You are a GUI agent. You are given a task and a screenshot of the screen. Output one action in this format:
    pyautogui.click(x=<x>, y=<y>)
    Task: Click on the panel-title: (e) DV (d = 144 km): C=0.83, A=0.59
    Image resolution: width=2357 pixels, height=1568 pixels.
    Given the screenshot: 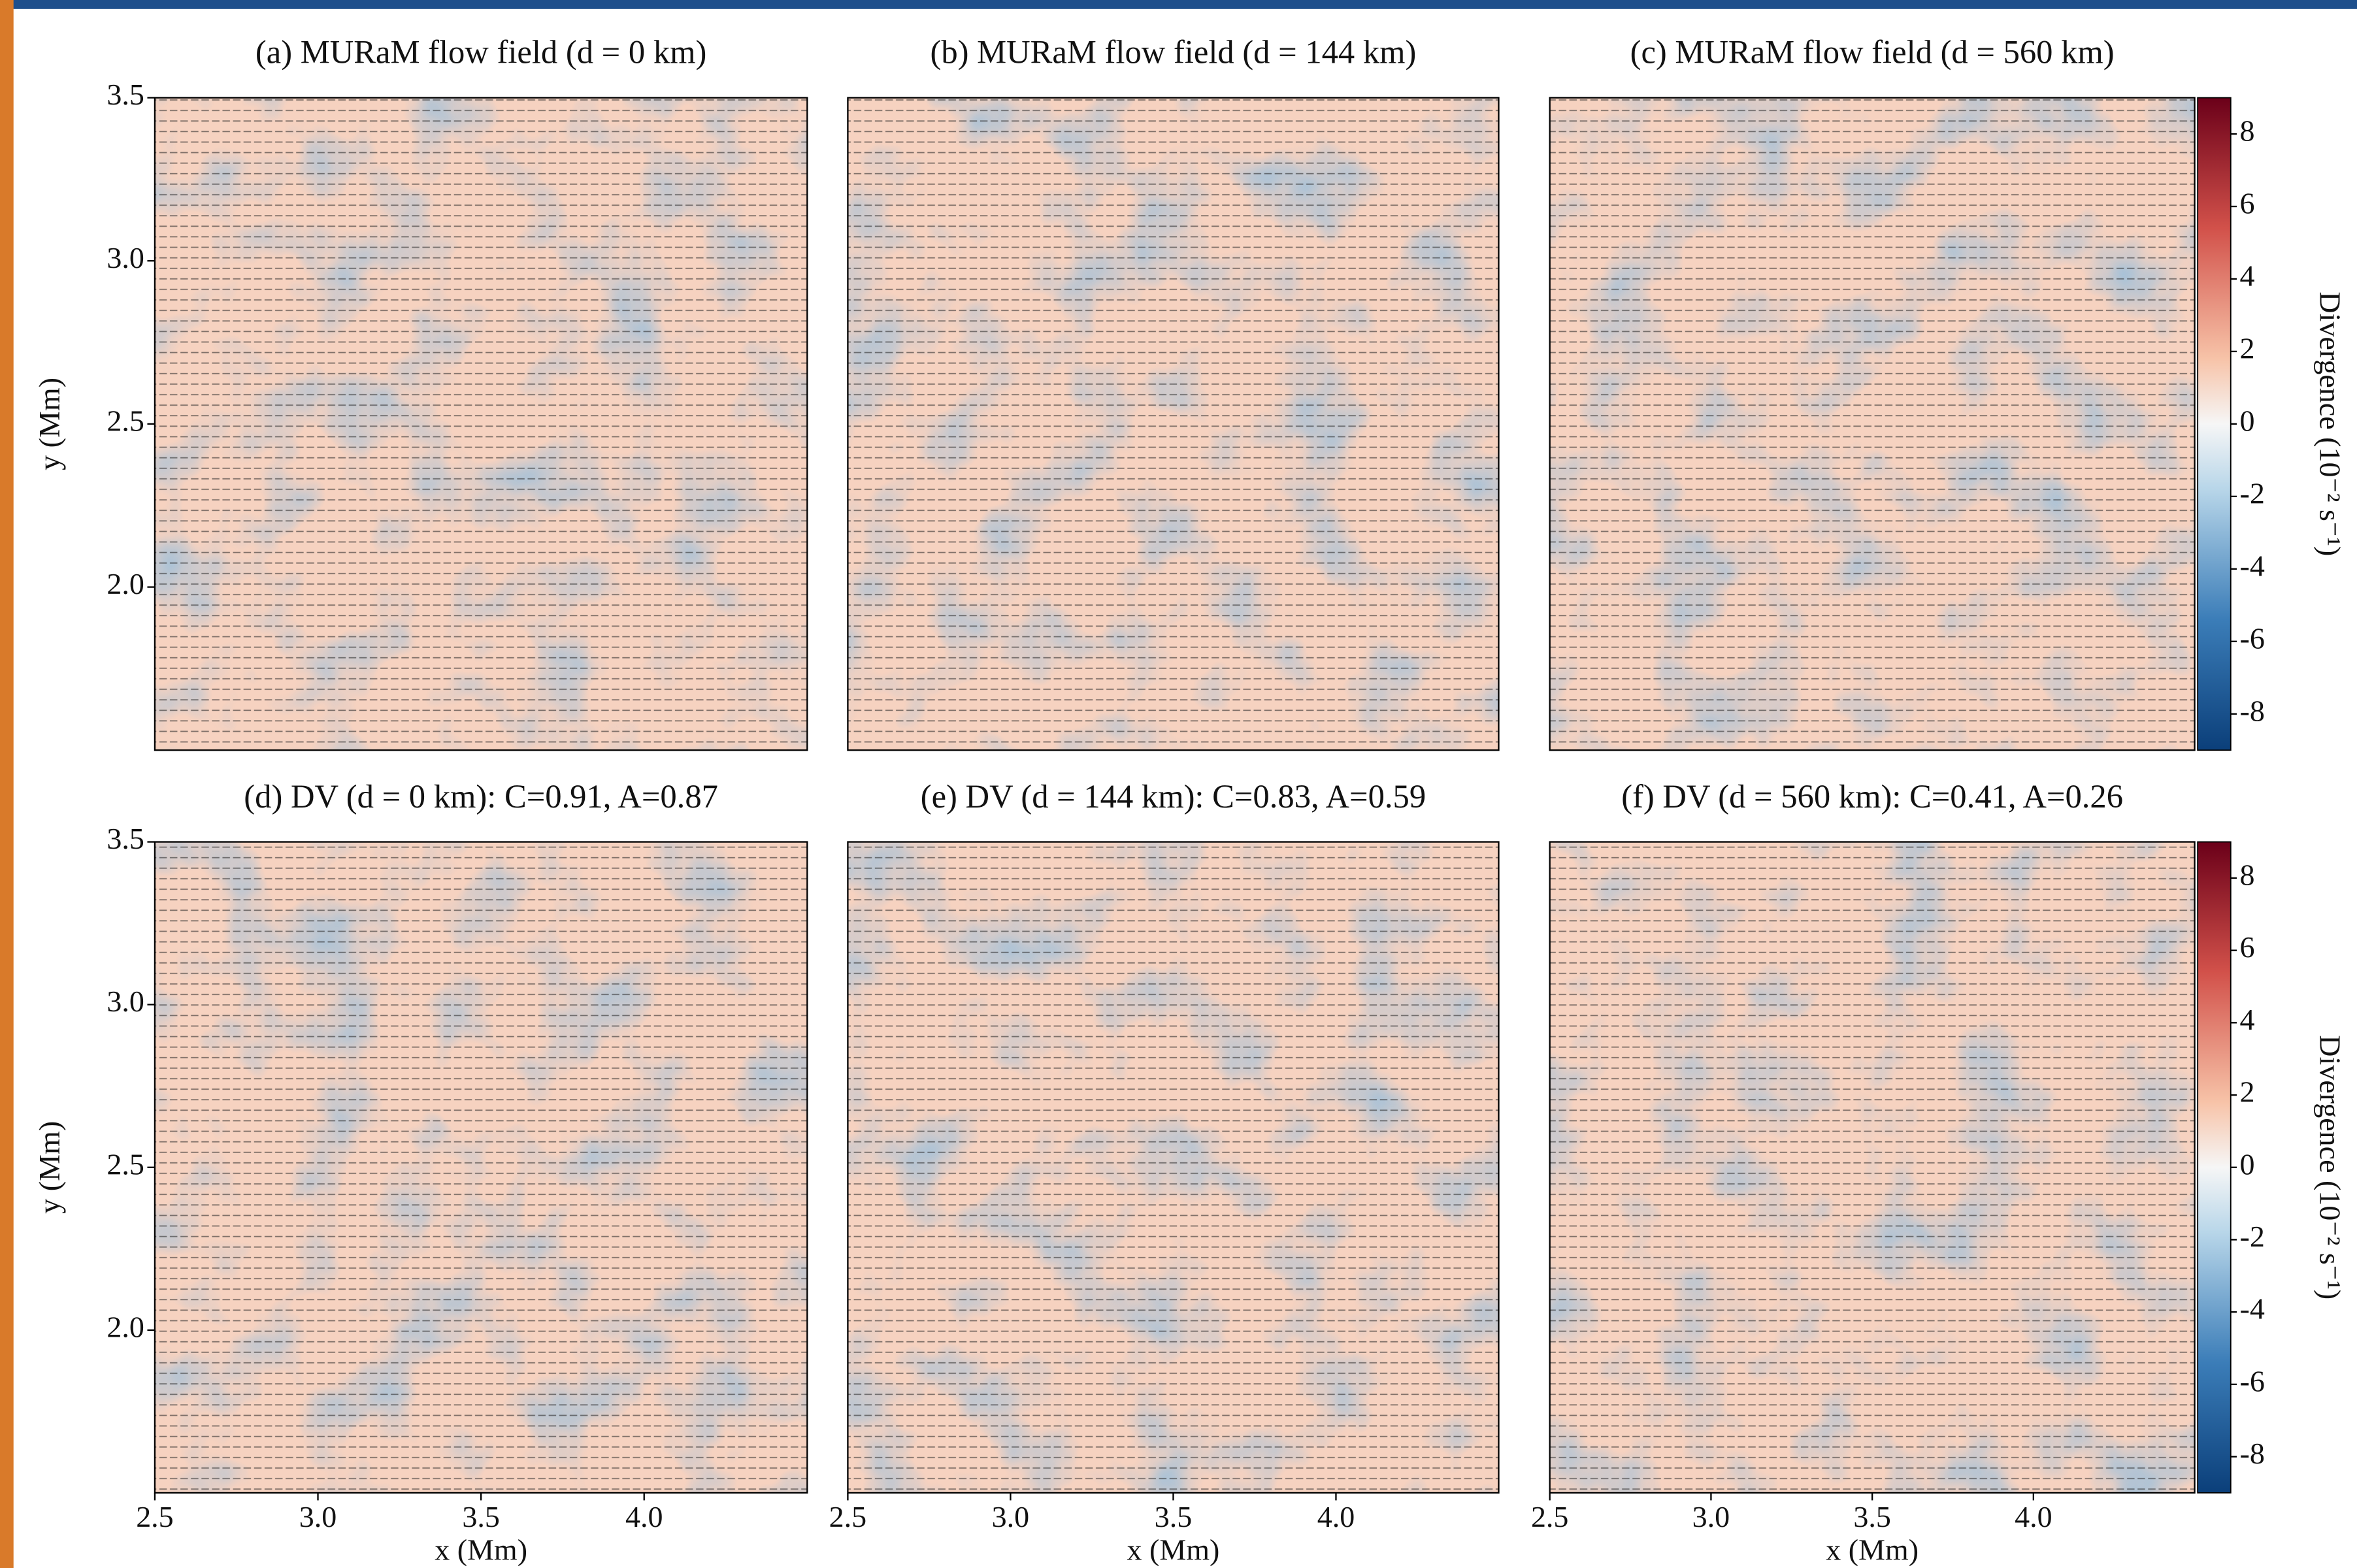 What is the action you would take?
    pyautogui.click(x=1173, y=796)
    